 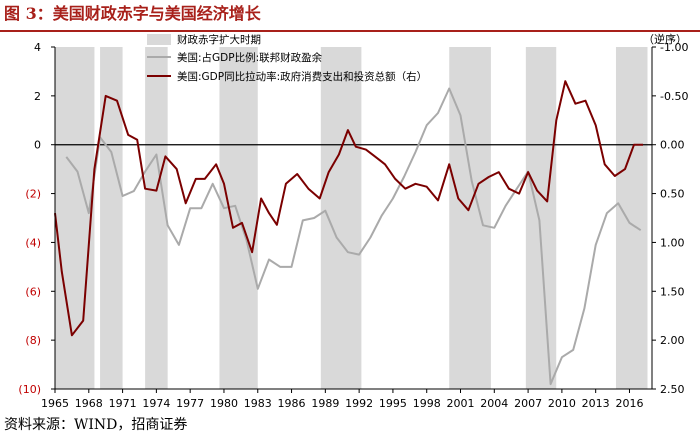 I want to click on x-tick-1986: 1986, so click(x=292, y=403).